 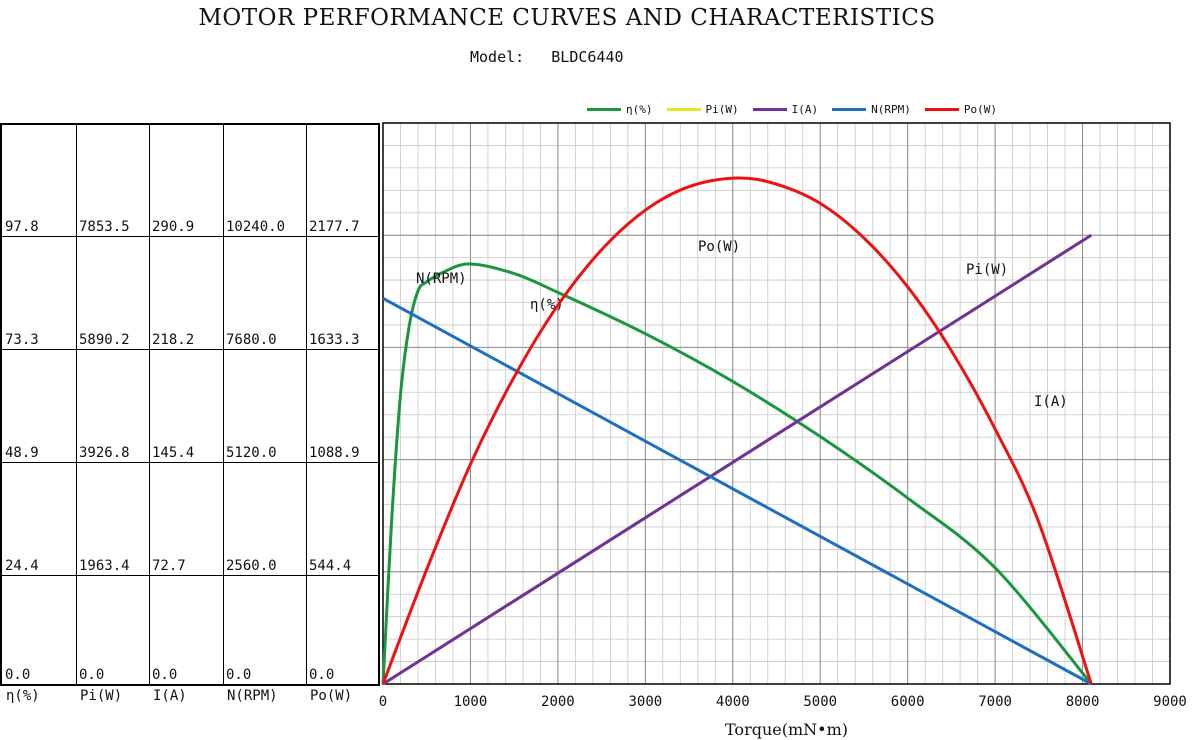 I want to click on legend-label-pi: Pi(W), so click(x=722, y=109).